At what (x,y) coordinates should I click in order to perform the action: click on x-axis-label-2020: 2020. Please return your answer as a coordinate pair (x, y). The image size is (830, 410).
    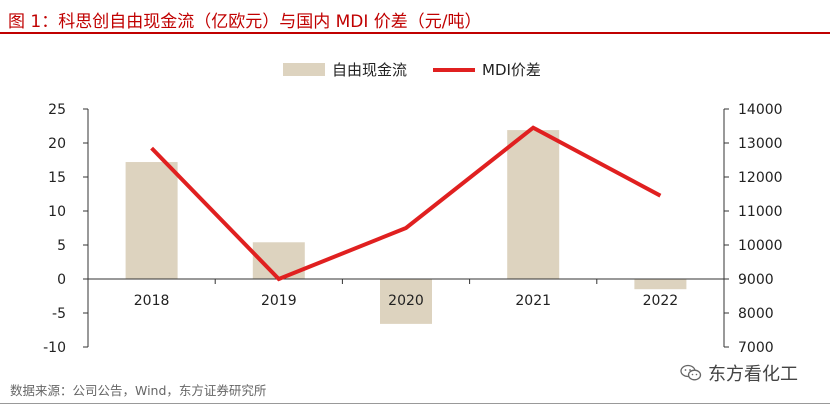
    Looking at the image, I should click on (406, 301).